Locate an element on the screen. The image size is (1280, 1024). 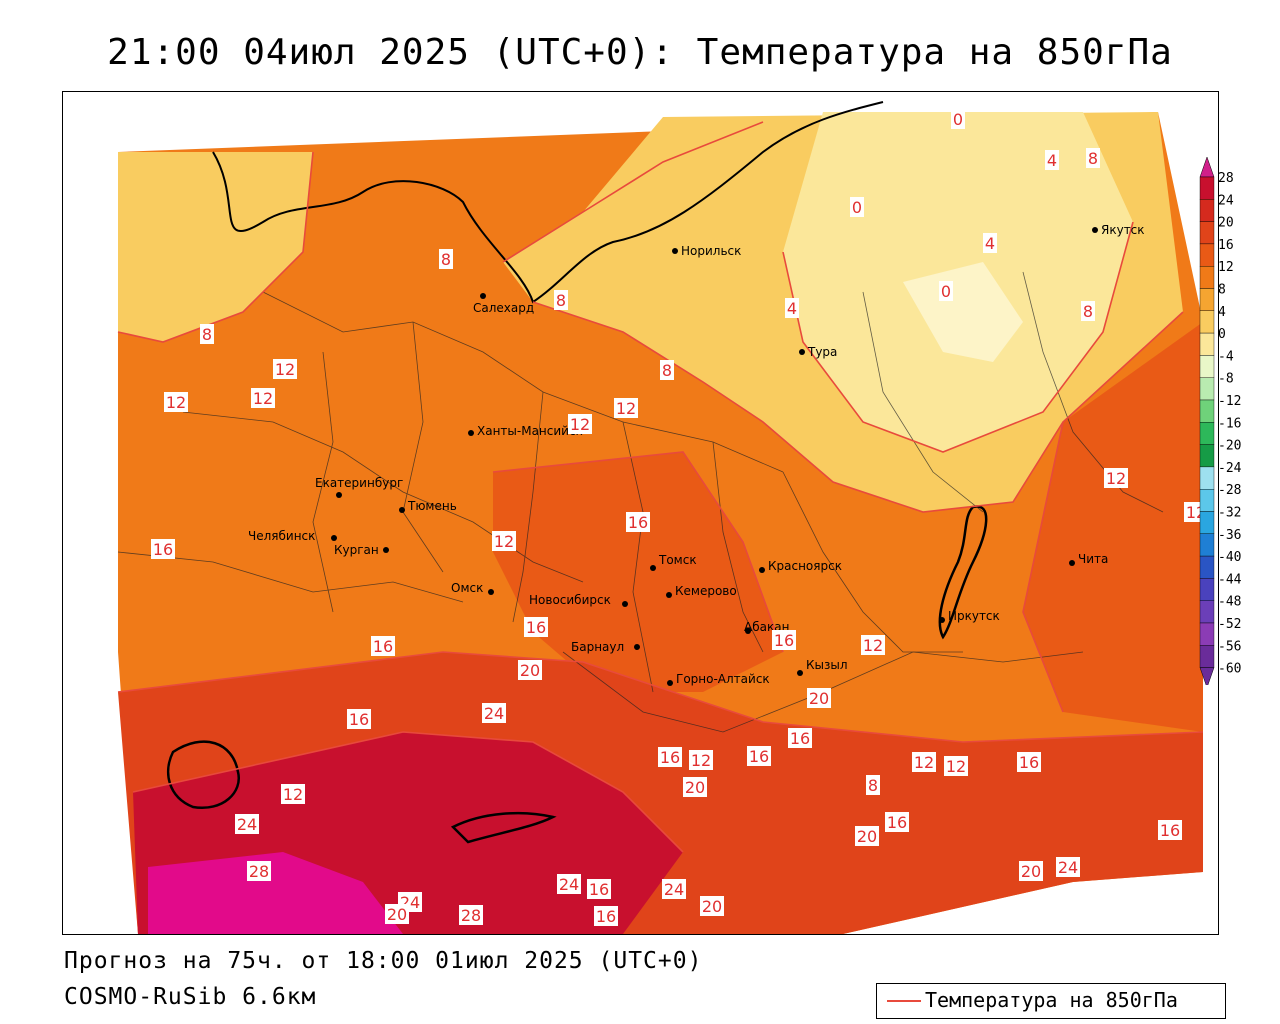
legend-tick-label: -36 is located at coordinates (1229, 535).